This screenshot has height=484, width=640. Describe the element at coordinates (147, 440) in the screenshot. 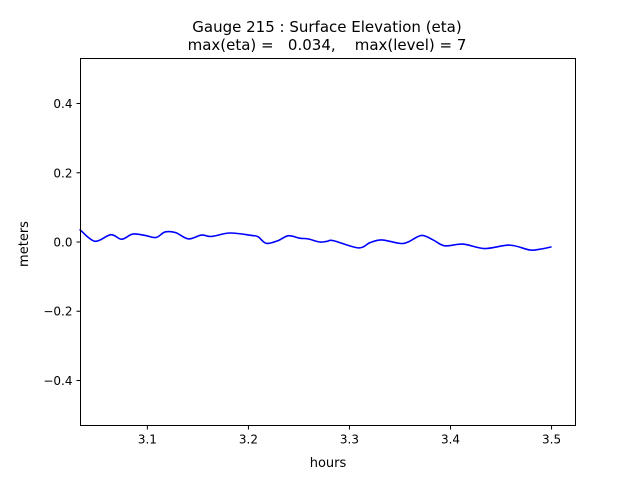

I see `x-tick-label: 3.1` at that location.